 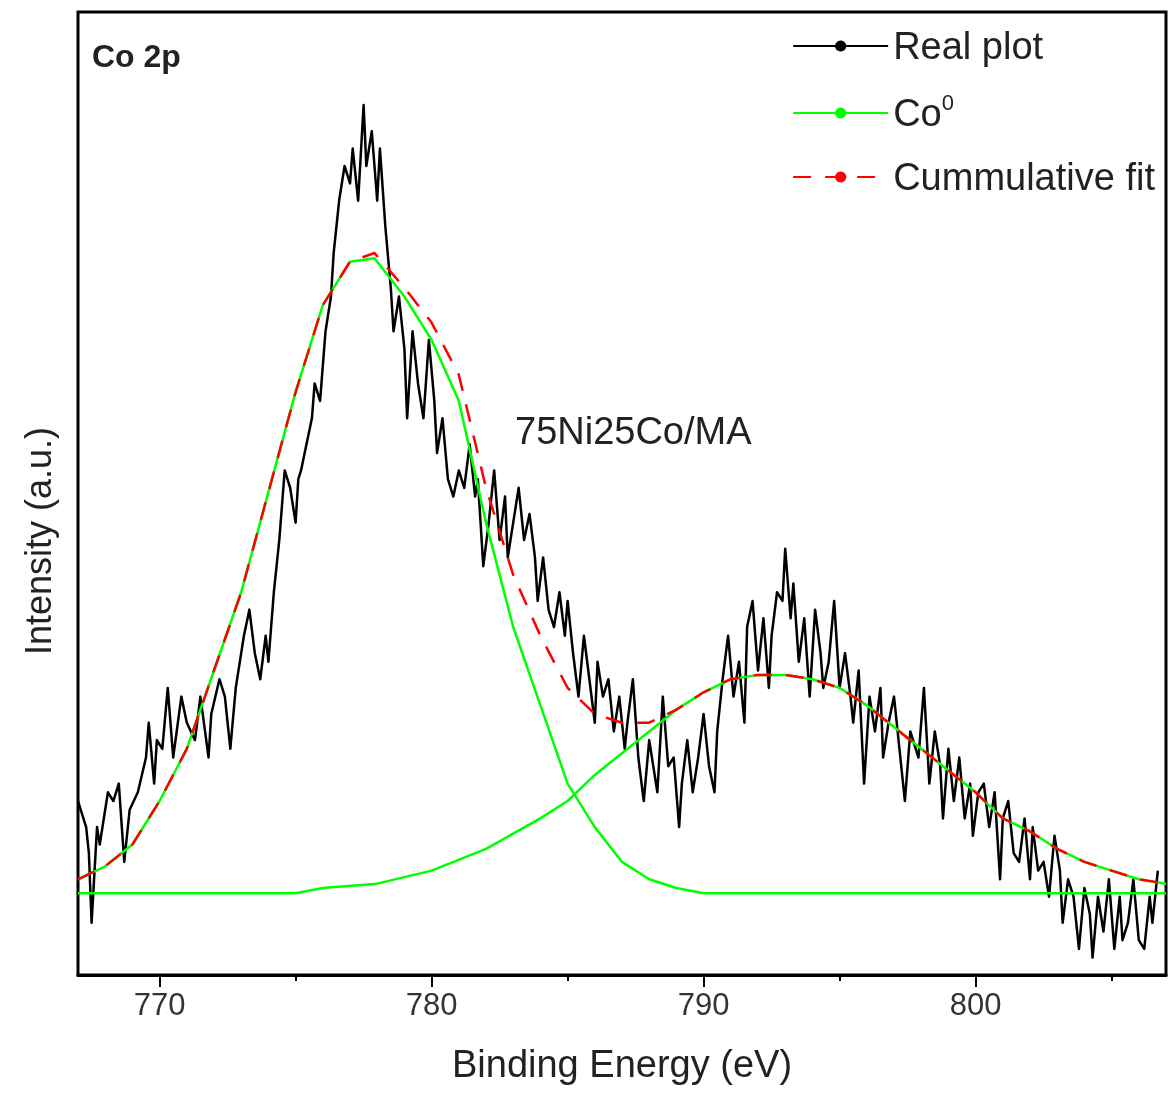 I want to click on y-axis-title: Intensity (a.u.), so click(x=38, y=540).